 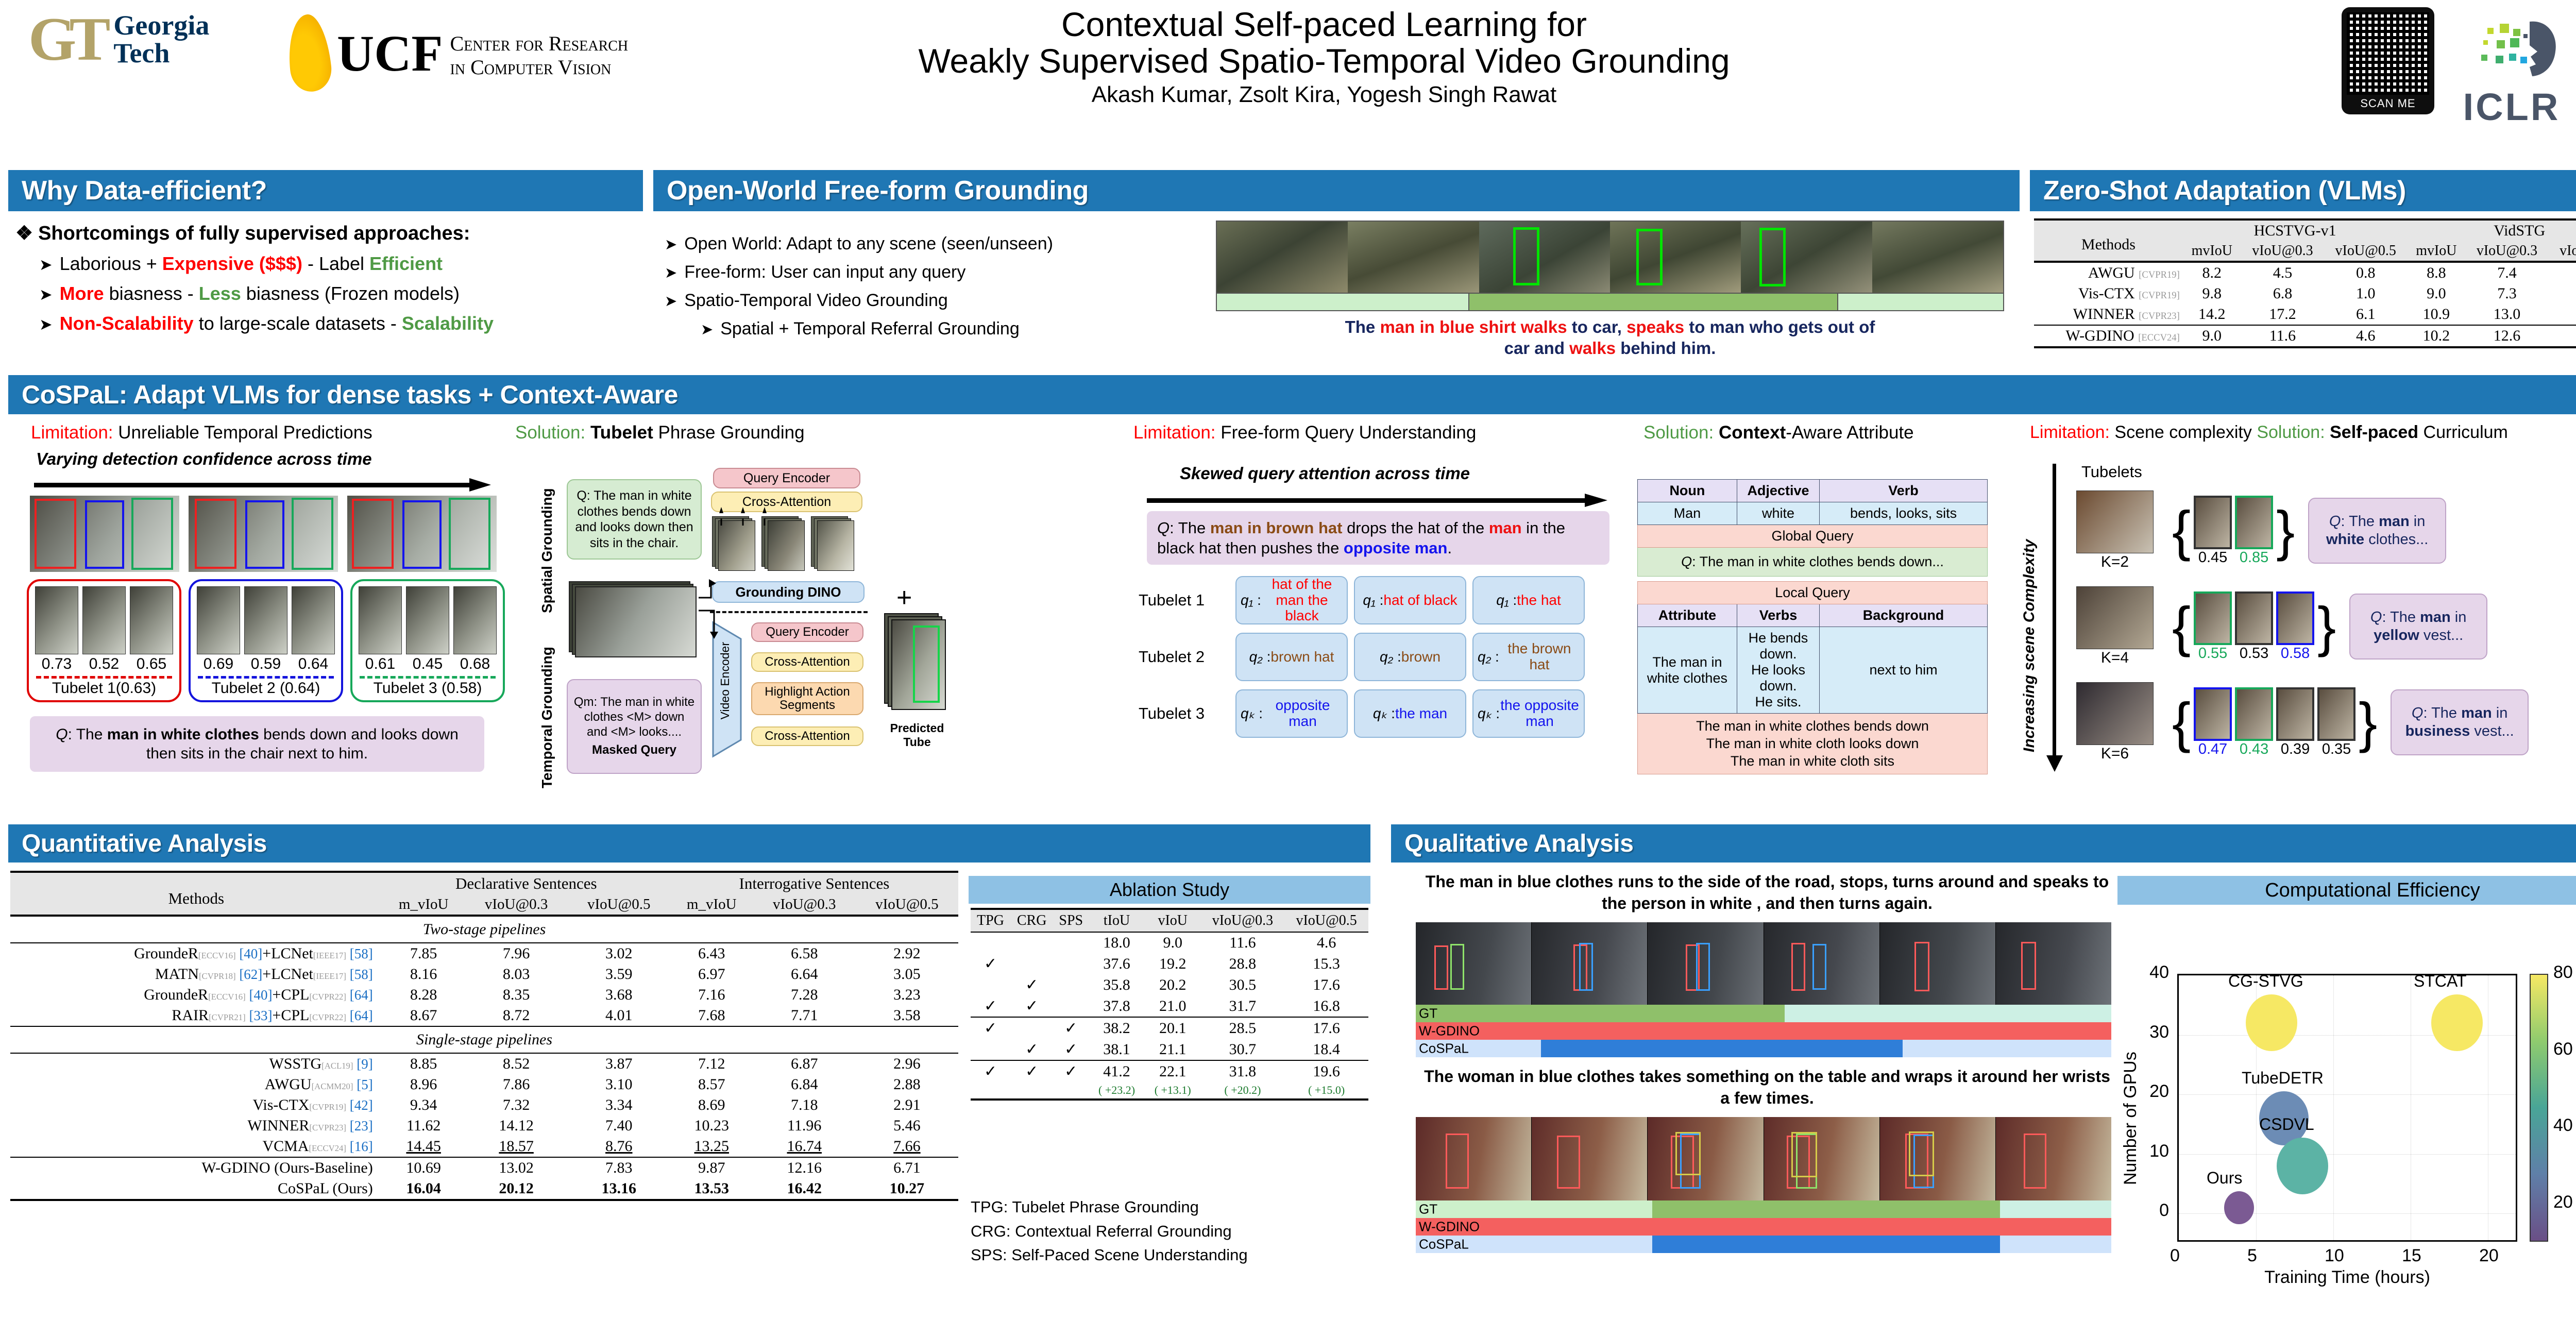 I want to click on abl-check: ✓, so click(x=1071, y=1049).